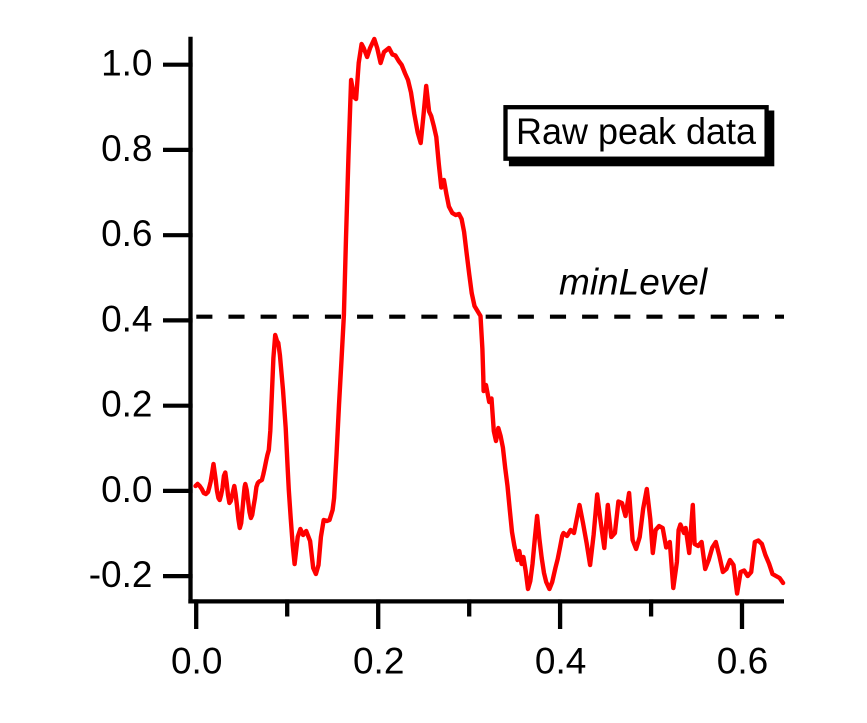  What do you see at coordinates (121, 574) in the screenshot?
I see `svg-text: -0.2` at bounding box center [121, 574].